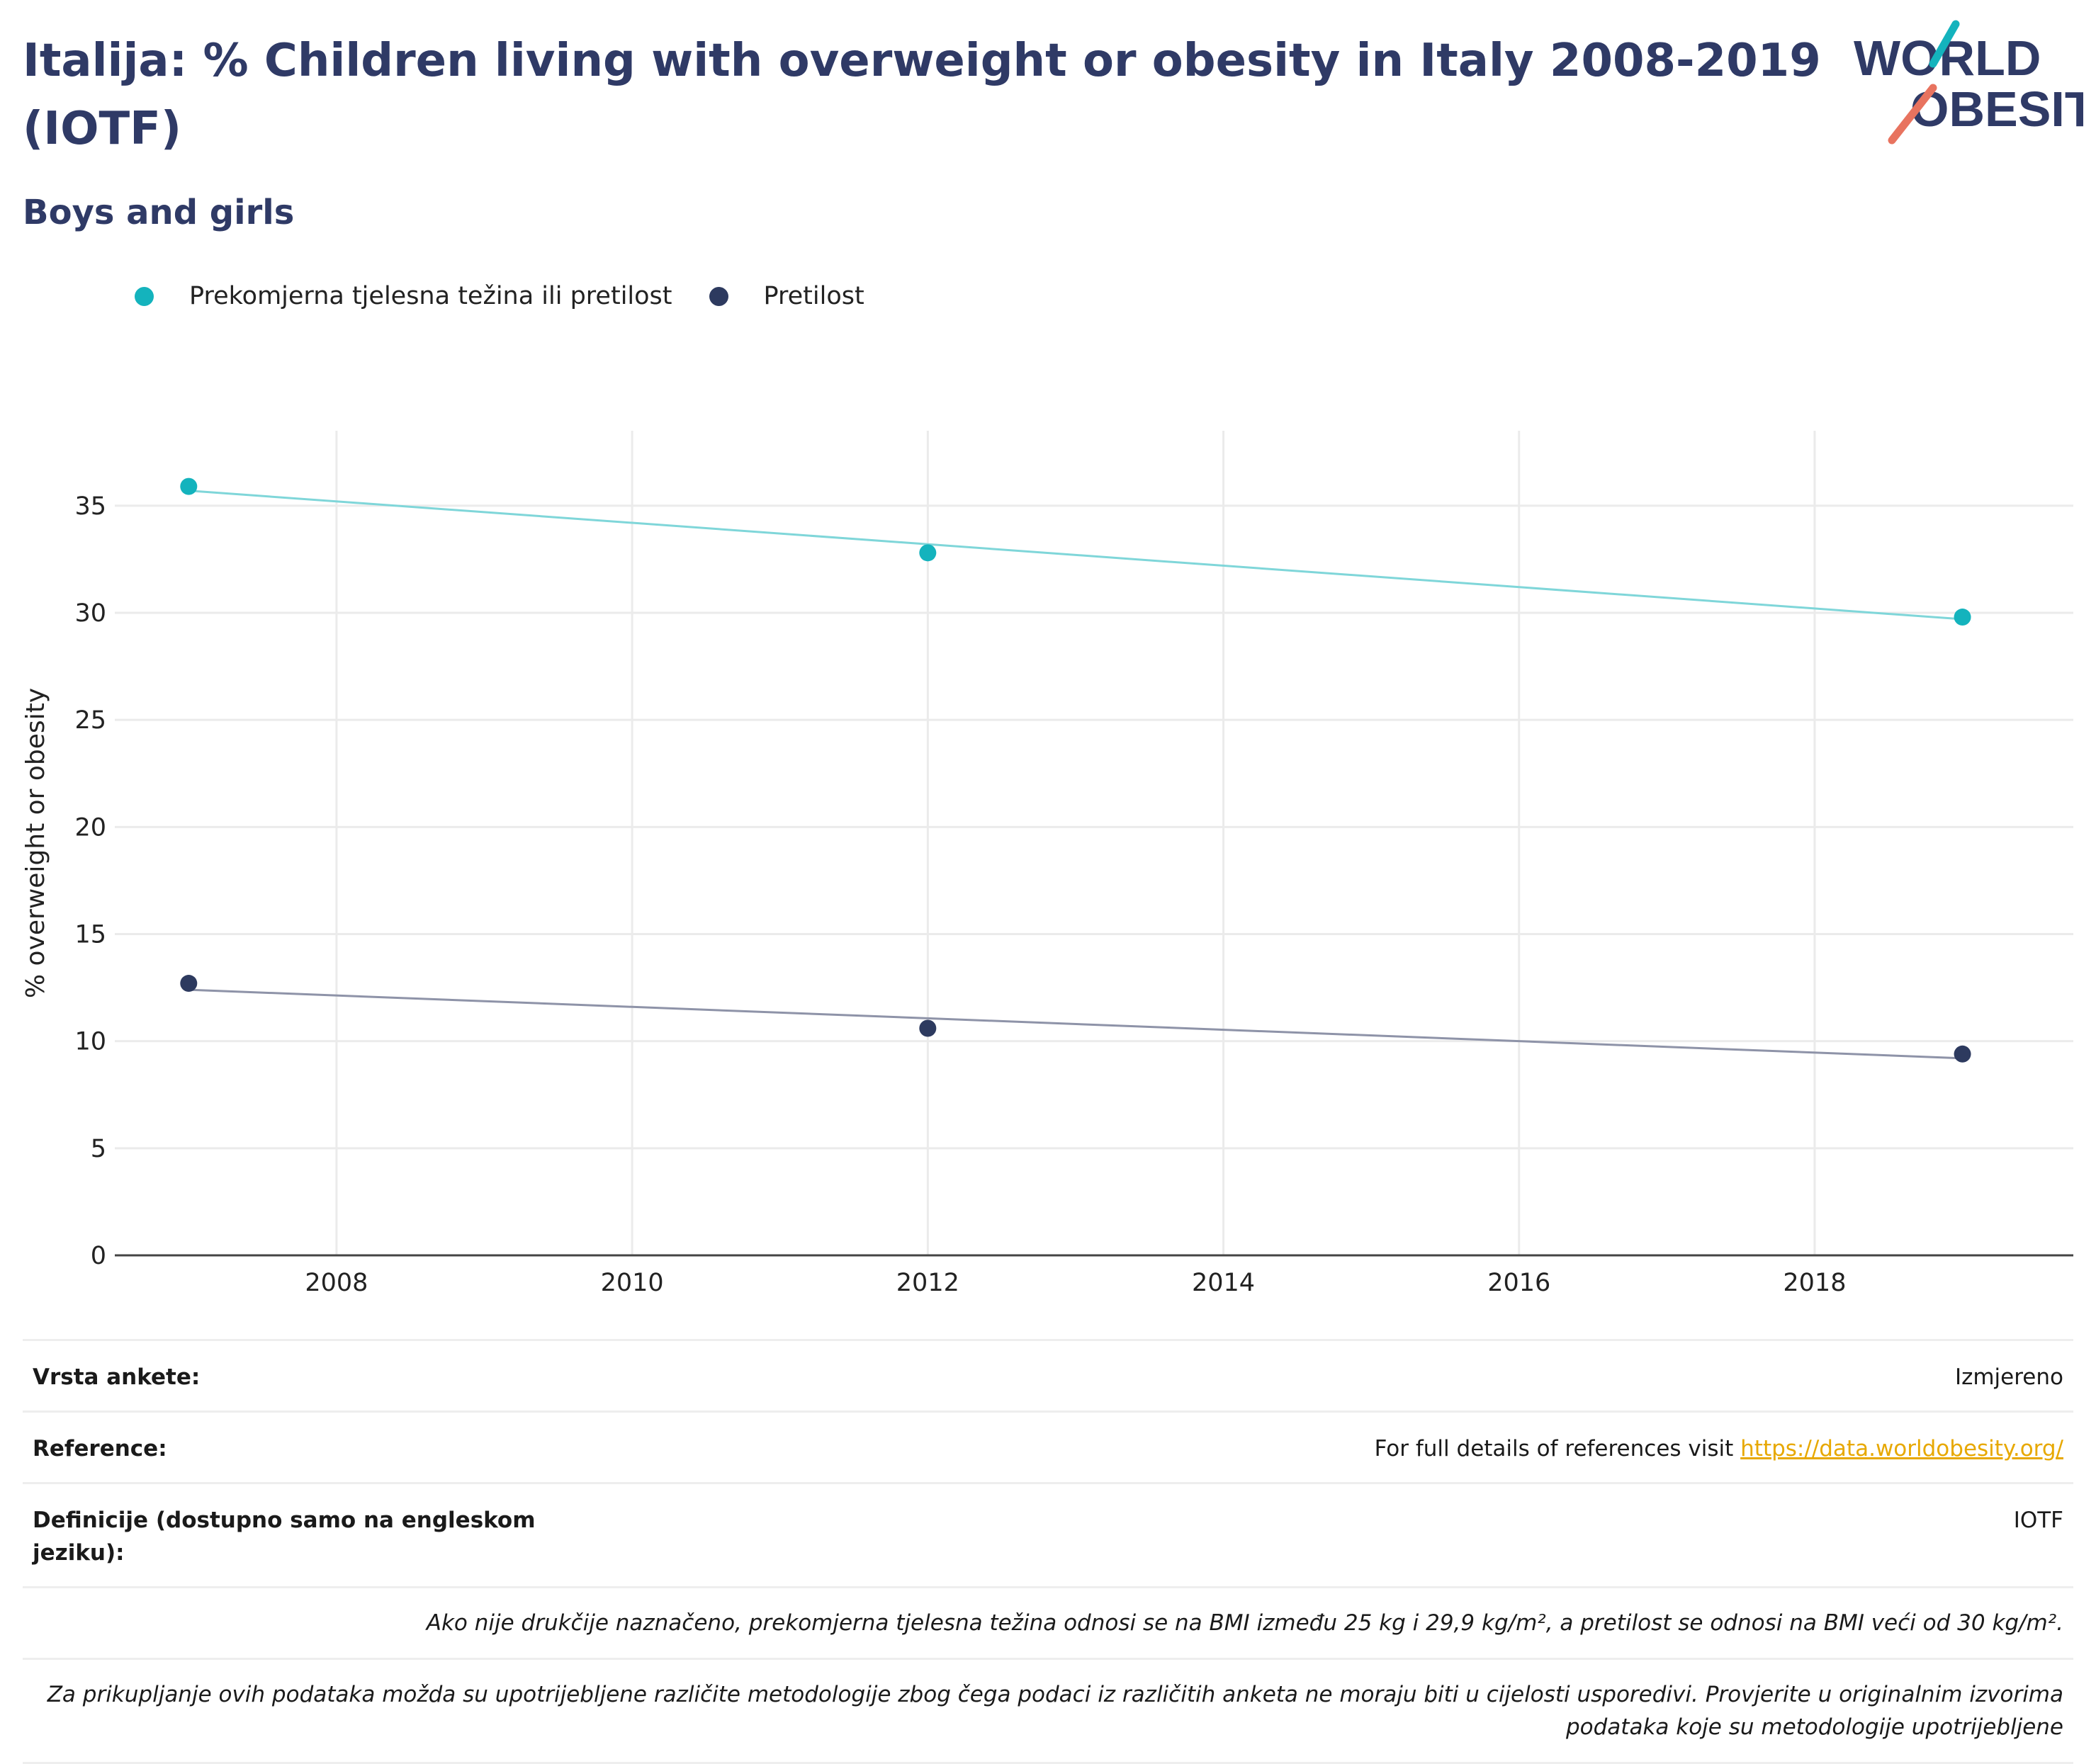 The height and width of the screenshot is (1764, 2096). What do you see at coordinates (90, 1042) in the screenshot?
I see `y-tick-label: 10` at bounding box center [90, 1042].